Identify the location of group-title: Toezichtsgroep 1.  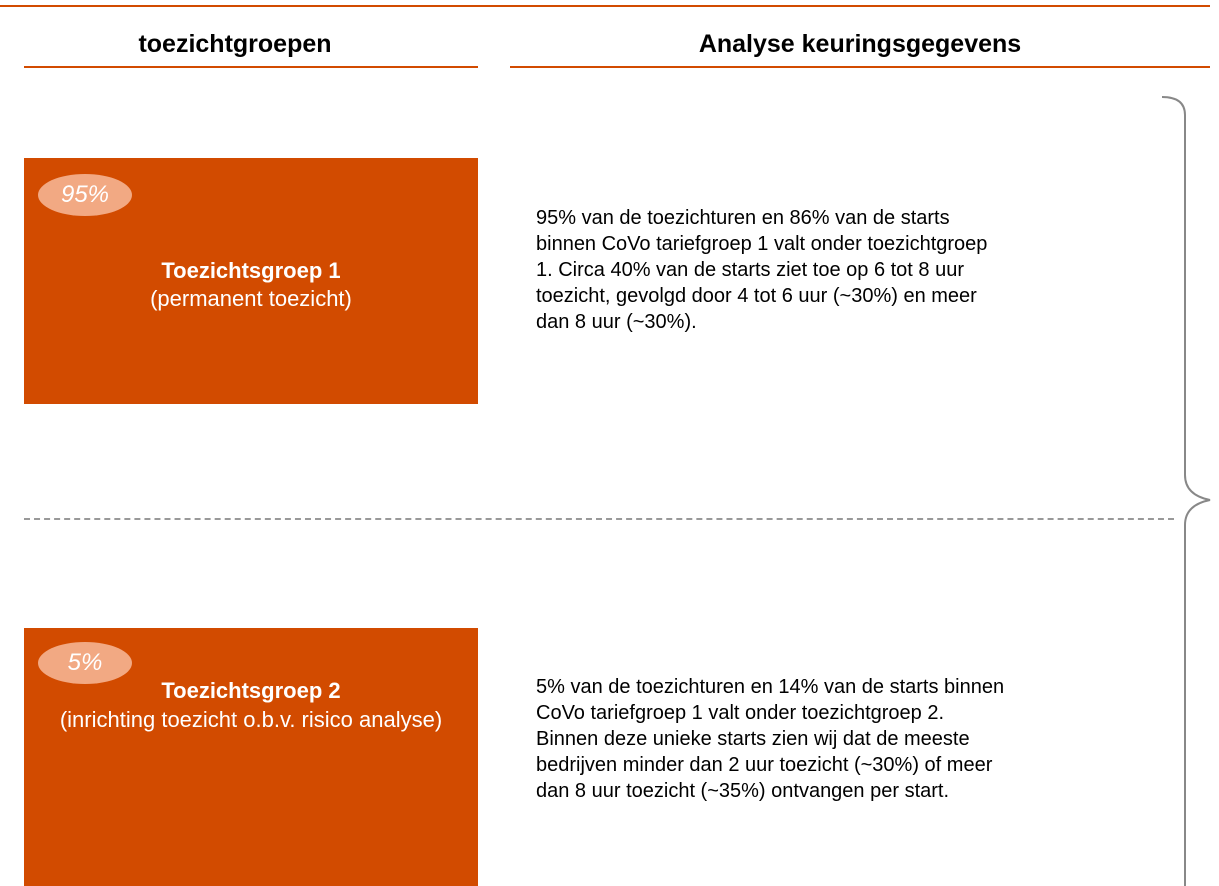
(251, 270).